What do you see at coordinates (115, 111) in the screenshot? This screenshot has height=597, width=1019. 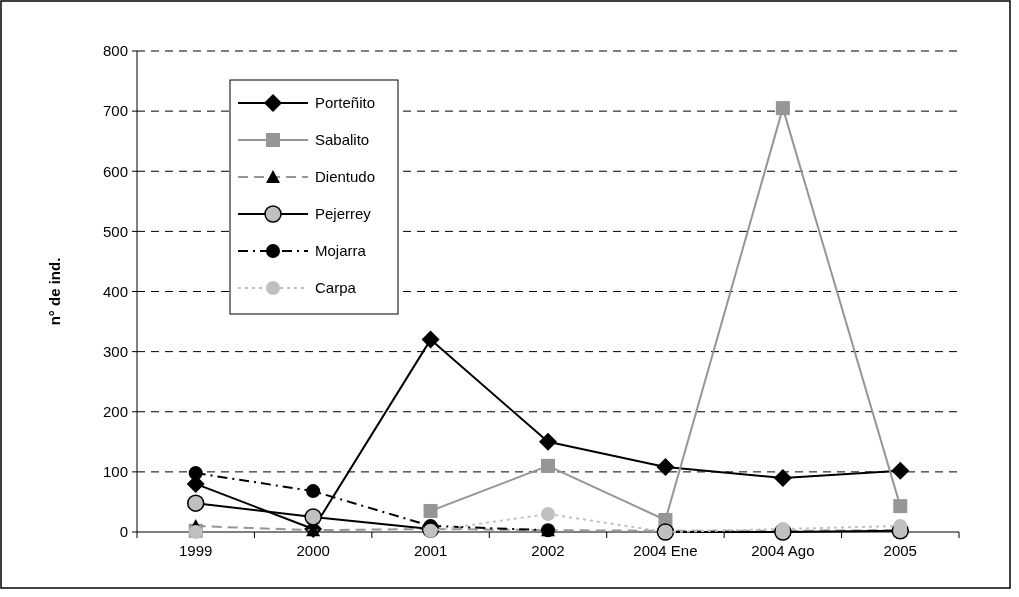 I see `y-tick-label: 700` at bounding box center [115, 111].